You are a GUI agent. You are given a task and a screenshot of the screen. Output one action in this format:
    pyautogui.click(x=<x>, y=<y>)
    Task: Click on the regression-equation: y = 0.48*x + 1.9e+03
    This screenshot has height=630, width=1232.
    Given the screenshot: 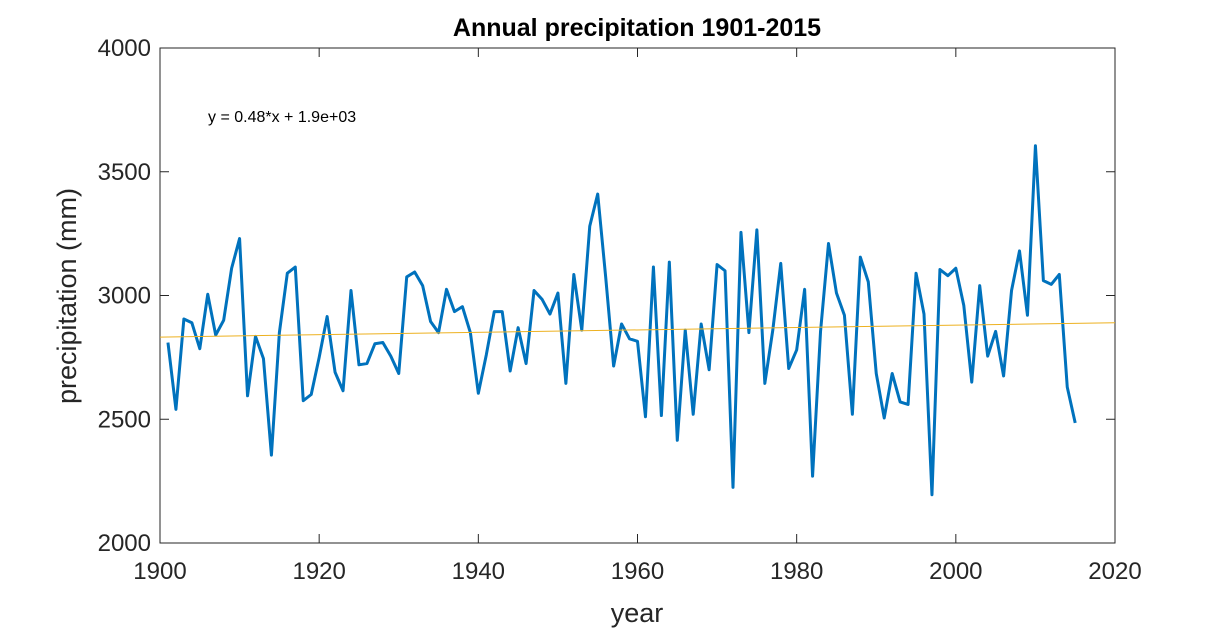 What is the action you would take?
    pyautogui.click(x=282, y=117)
    